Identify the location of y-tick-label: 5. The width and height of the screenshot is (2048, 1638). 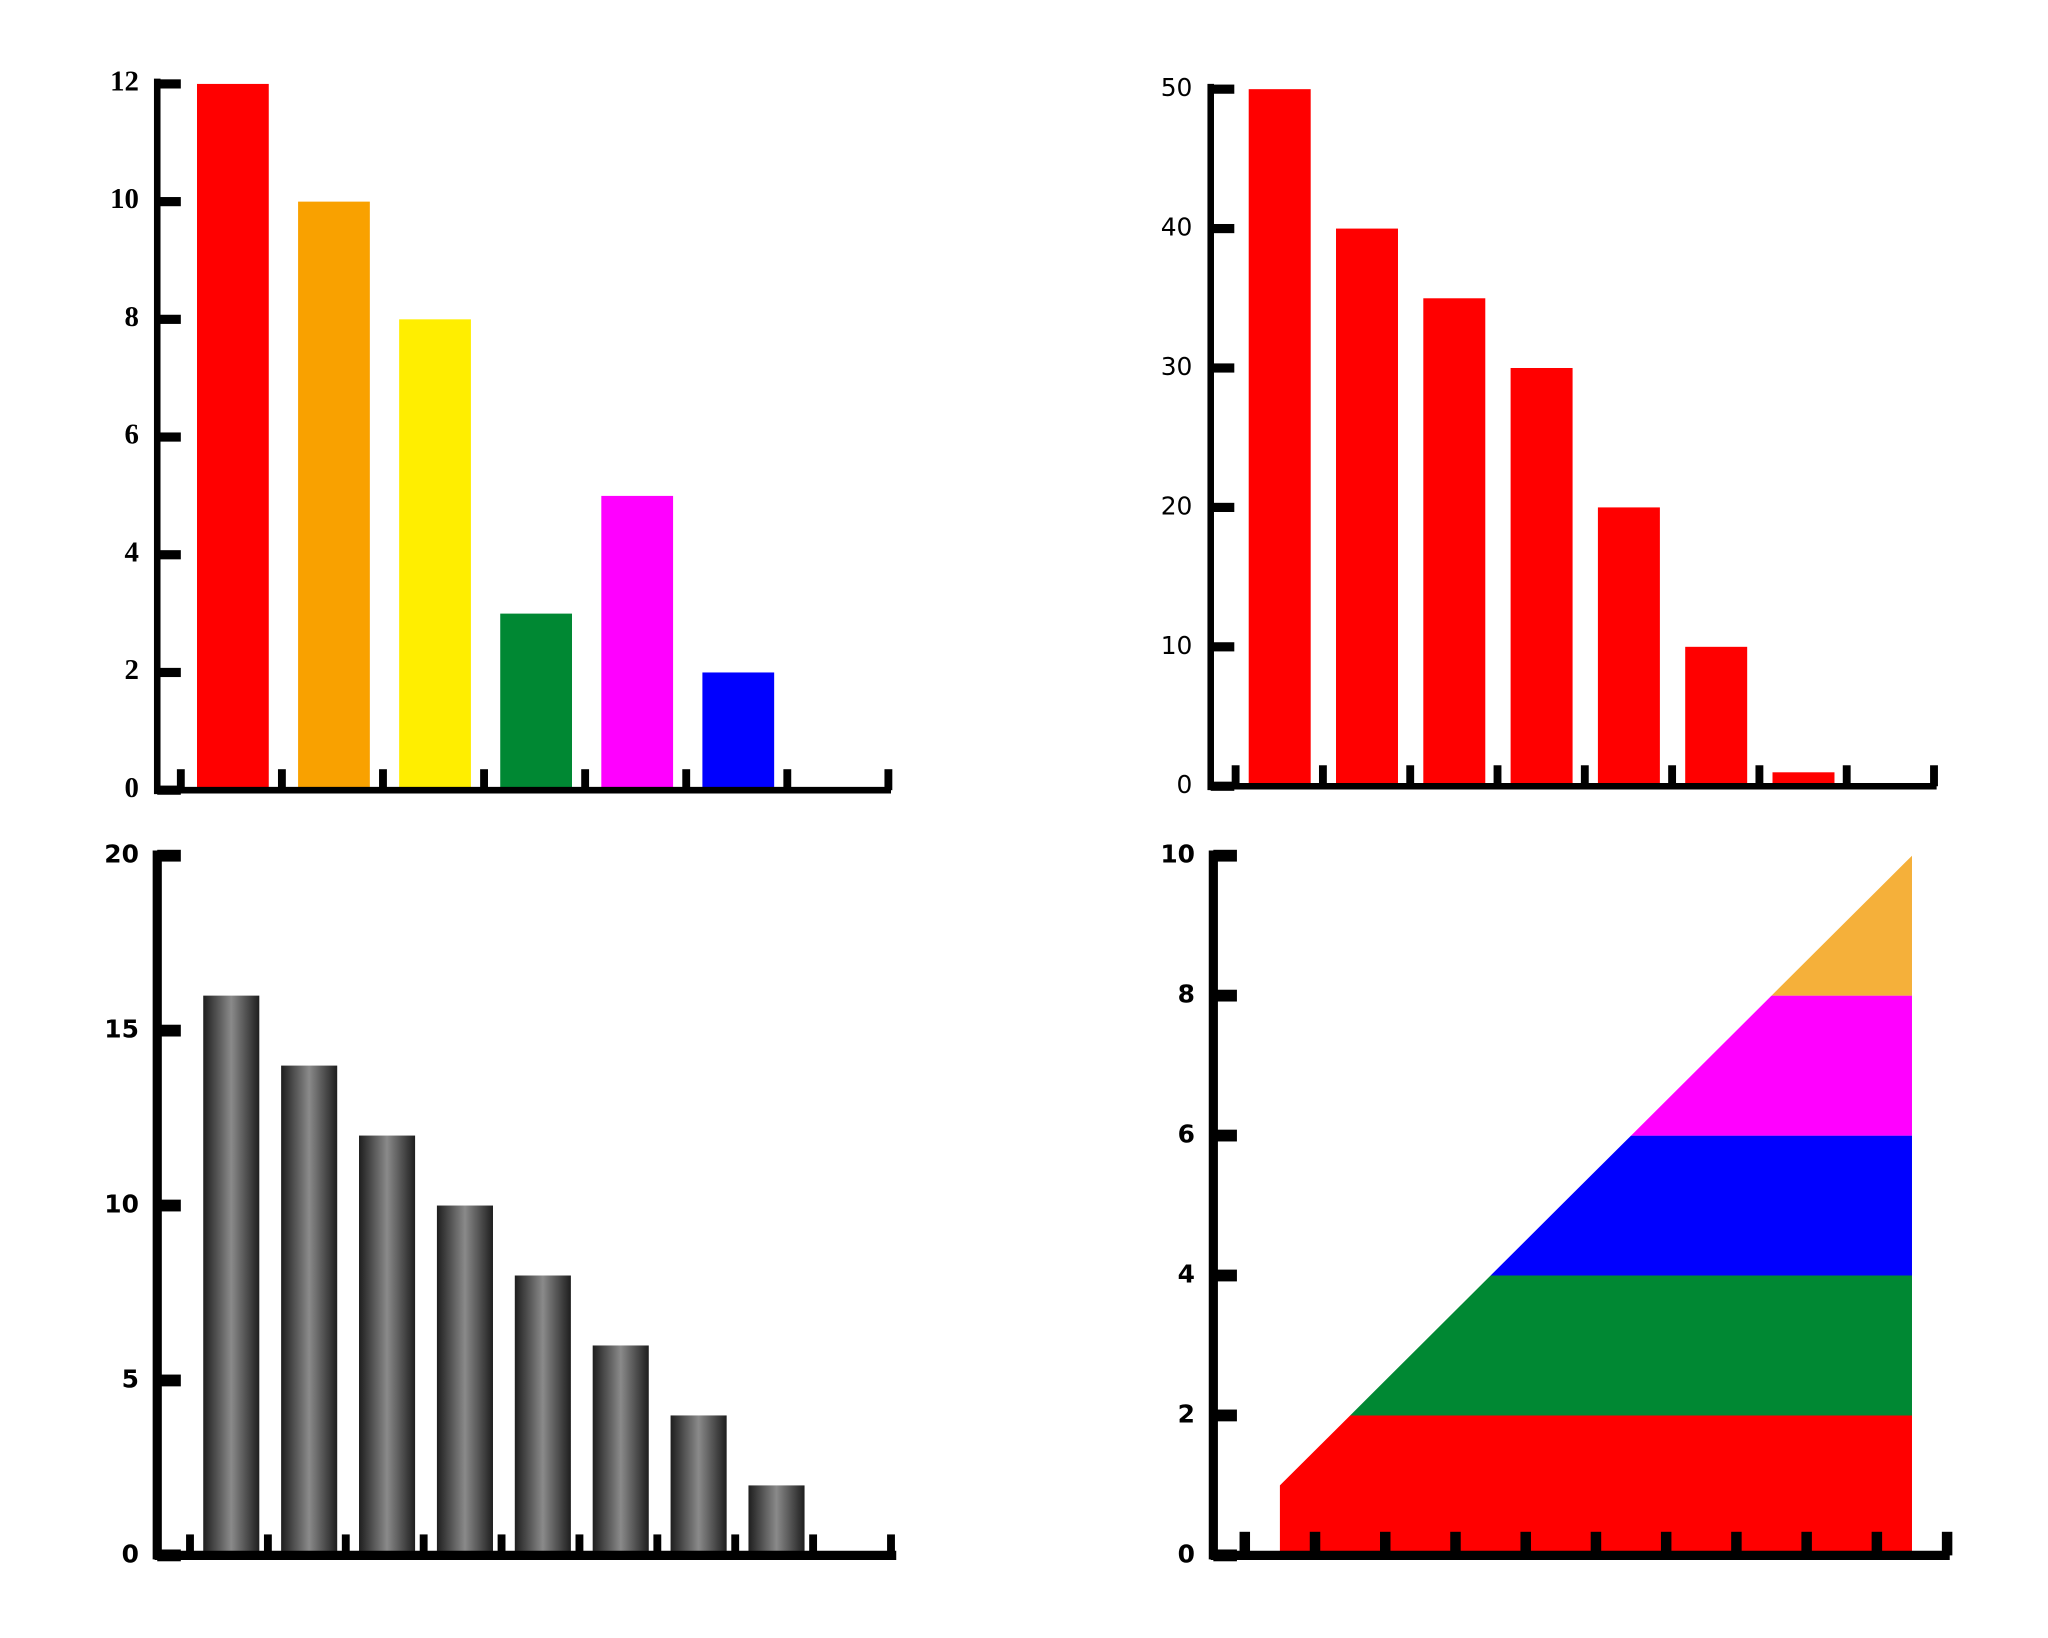
(130, 1378).